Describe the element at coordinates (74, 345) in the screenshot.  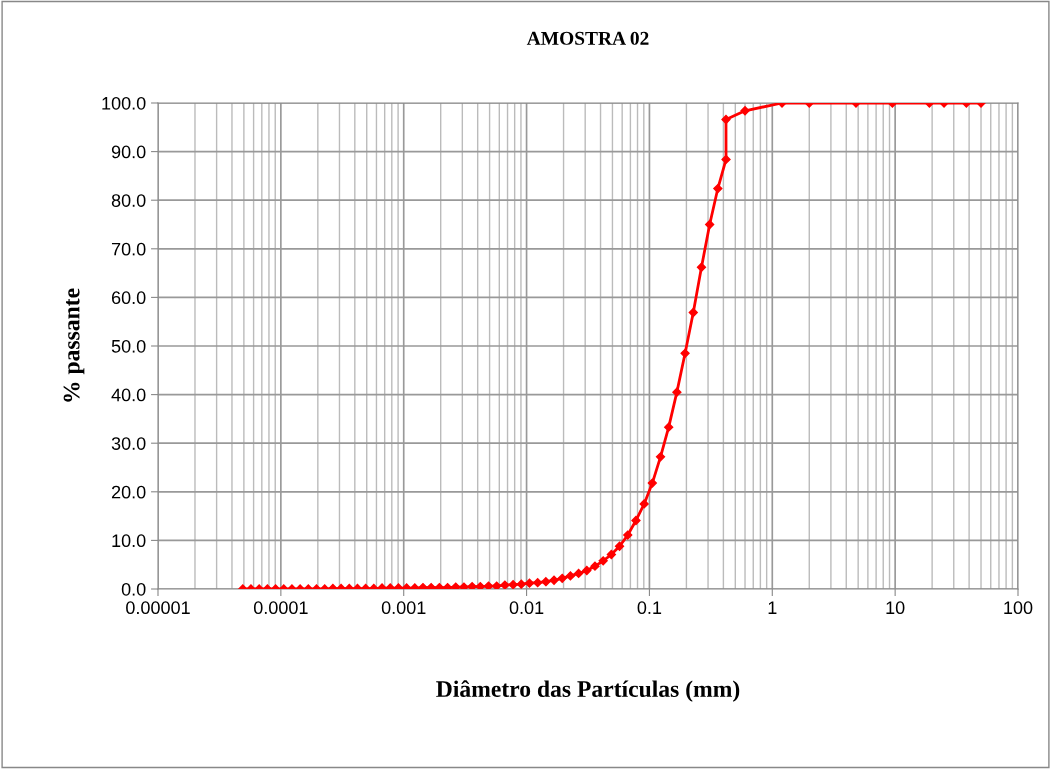
I see `y-axis-title: % passante` at that location.